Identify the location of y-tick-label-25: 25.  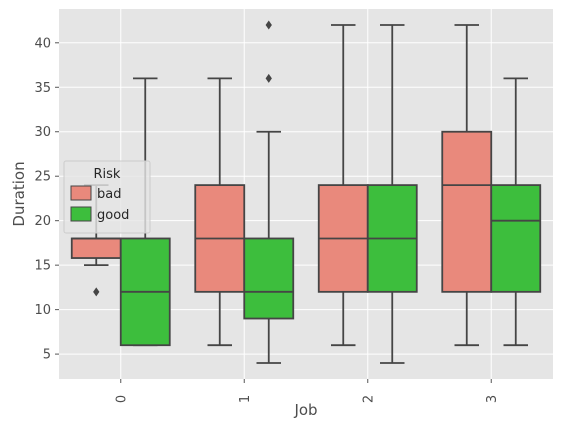
(42, 177).